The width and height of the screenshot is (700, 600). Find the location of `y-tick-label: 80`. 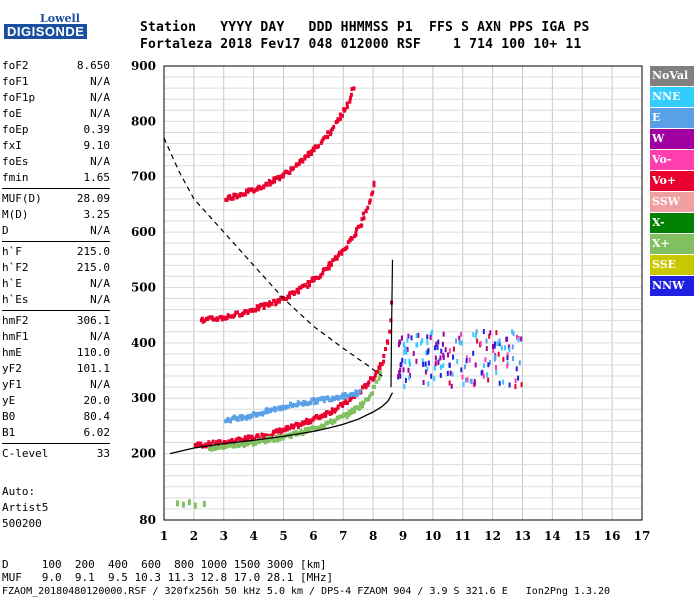

y-tick-label: 80 is located at coordinates (147, 520).